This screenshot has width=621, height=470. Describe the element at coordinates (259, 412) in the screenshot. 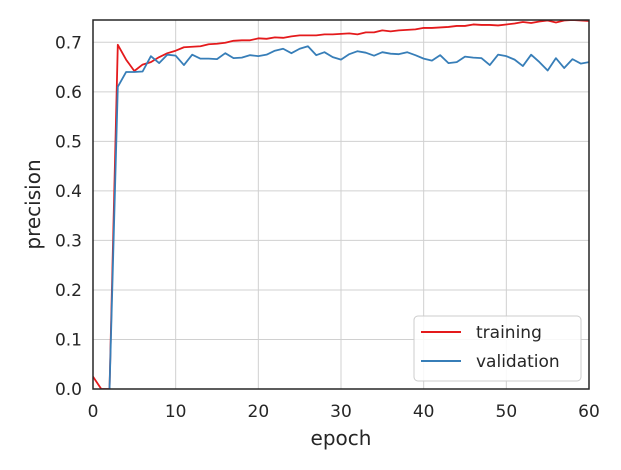

I see `x-tick-label: 20` at that location.